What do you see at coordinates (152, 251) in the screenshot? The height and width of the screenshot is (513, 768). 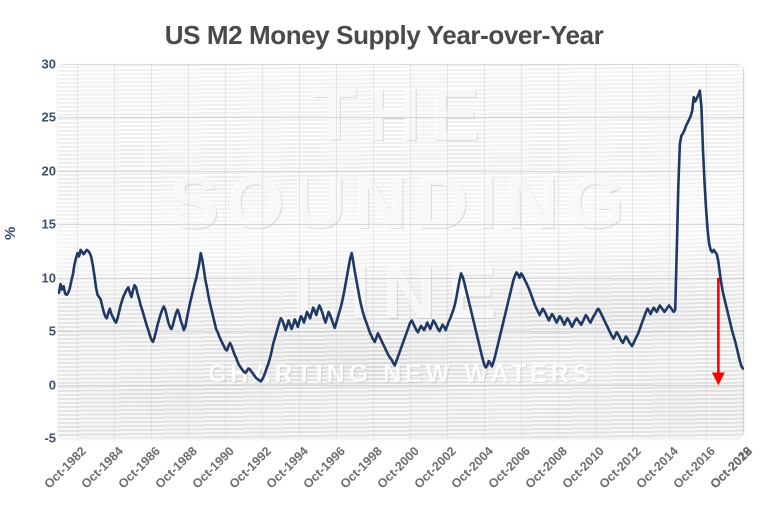 I see `gridline-x-Oct-1986` at bounding box center [152, 251].